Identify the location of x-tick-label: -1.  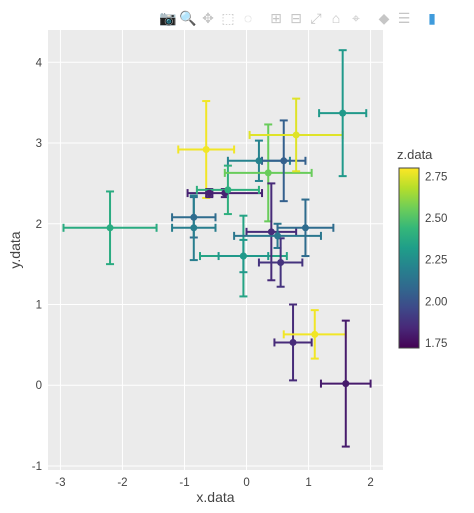
(184, 483).